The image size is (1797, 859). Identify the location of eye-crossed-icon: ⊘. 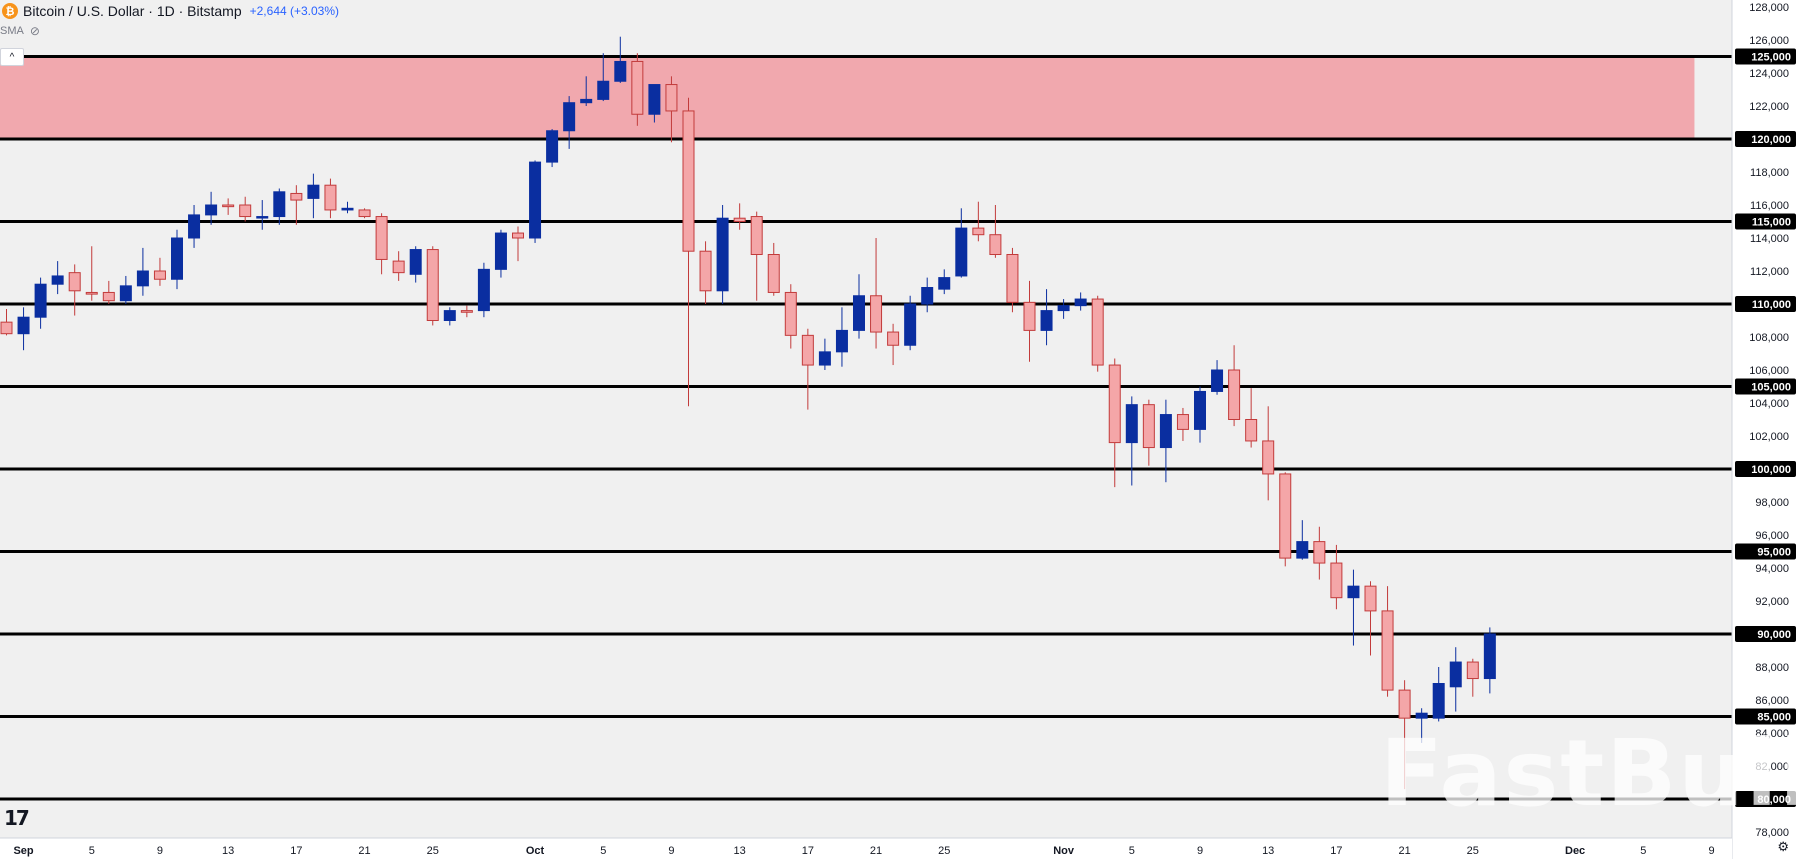
(34, 31).